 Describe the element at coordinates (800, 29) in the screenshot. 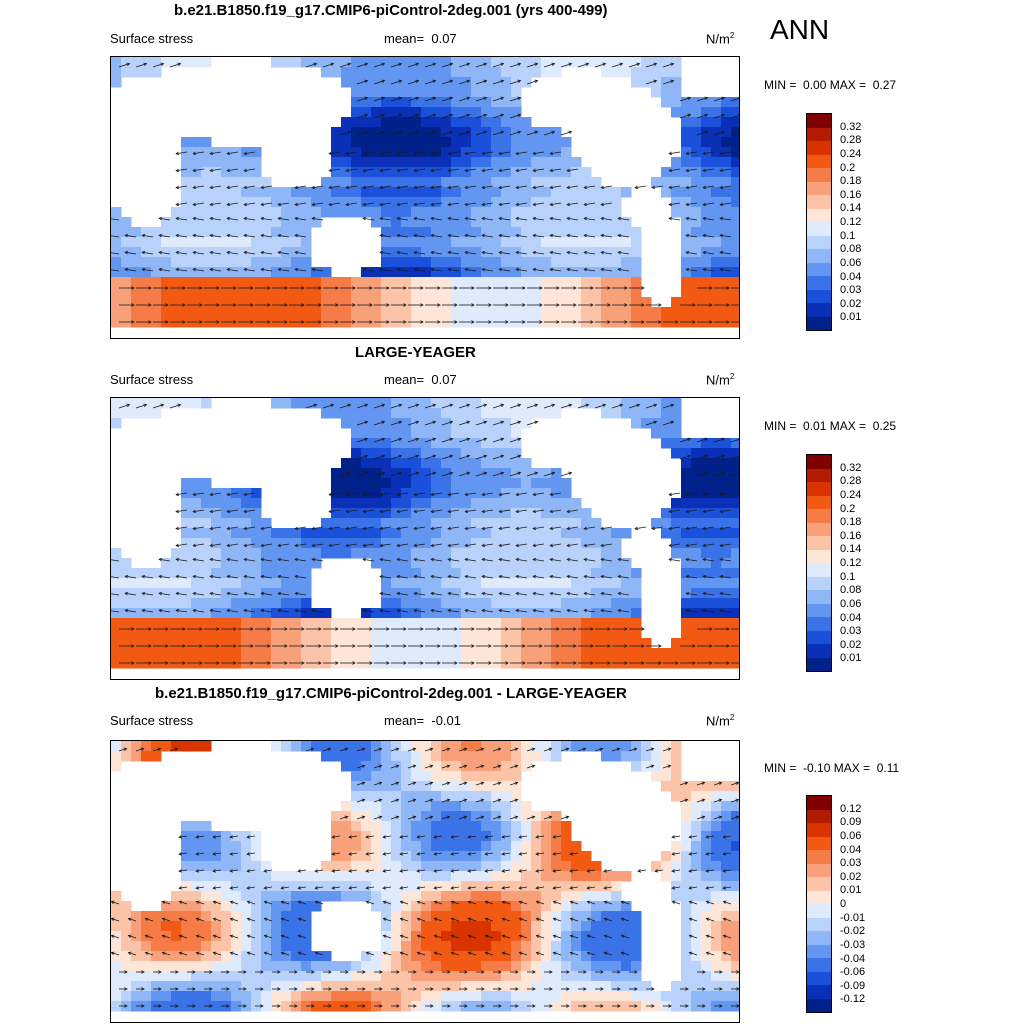

I see `season-label: ANN` at that location.